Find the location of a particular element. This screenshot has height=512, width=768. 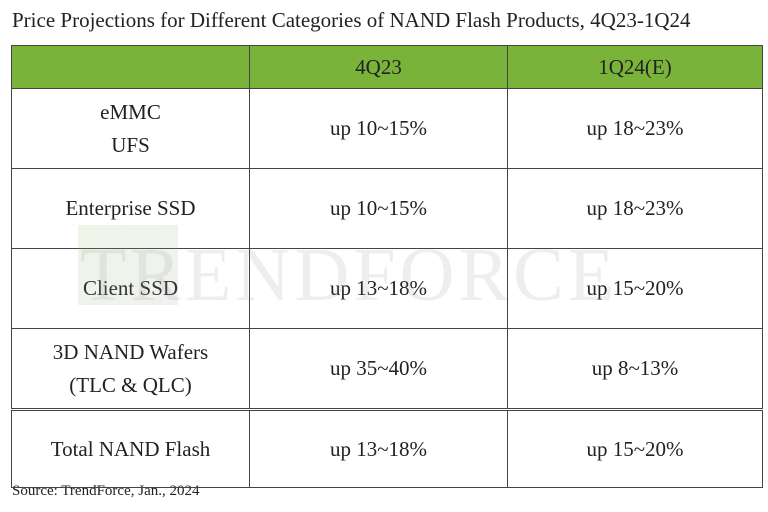

row-label: Total NAND Flash is located at coordinates (130, 448).